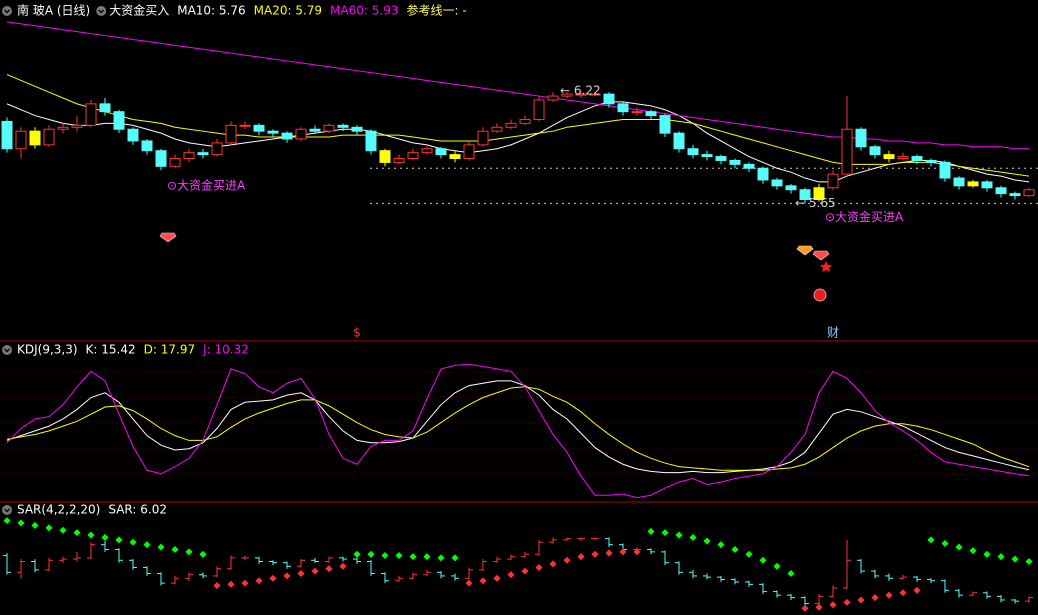 The width and height of the screenshot is (1038, 615). What do you see at coordinates (137, 510) in the screenshot?
I see `legend-entry: SAR: 6.02` at bounding box center [137, 510].